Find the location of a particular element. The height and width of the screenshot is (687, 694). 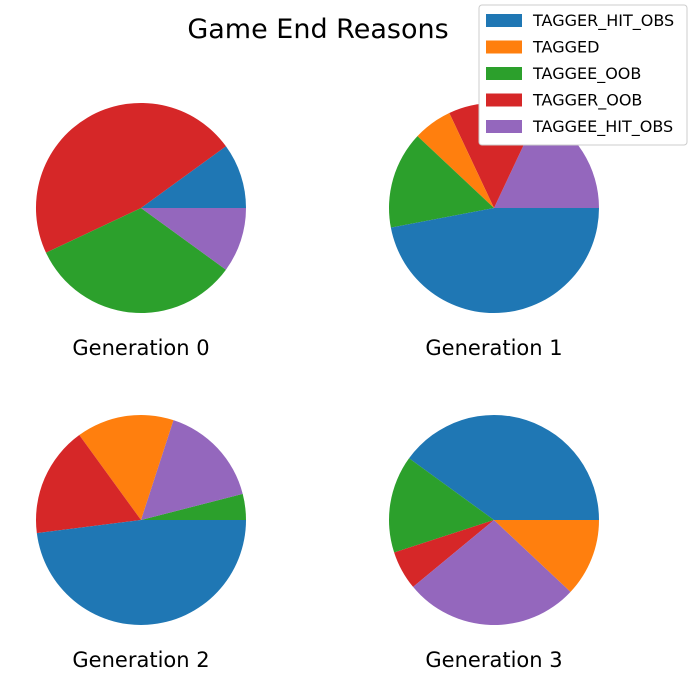

legend-label-taggee-oob: TAGGEE_OOB is located at coordinates (586, 74).